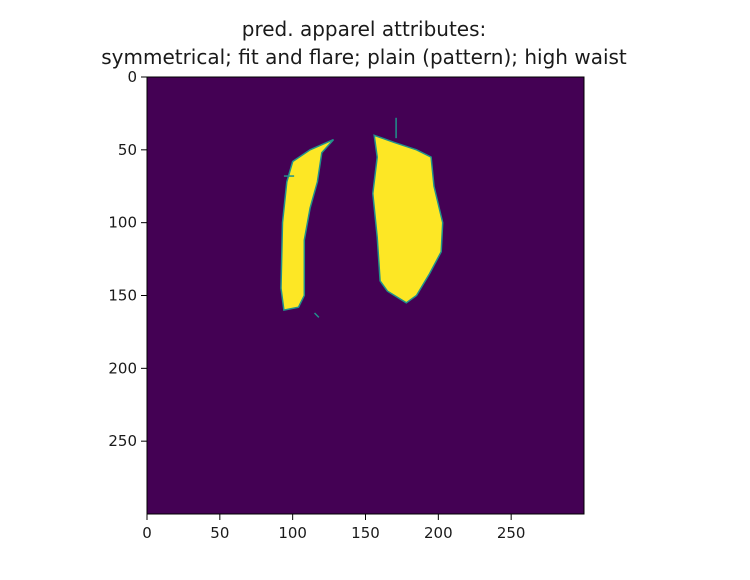  What do you see at coordinates (511, 533) in the screenshot?
I see `x-tick-label: 250` at bounding box center [511, 533].